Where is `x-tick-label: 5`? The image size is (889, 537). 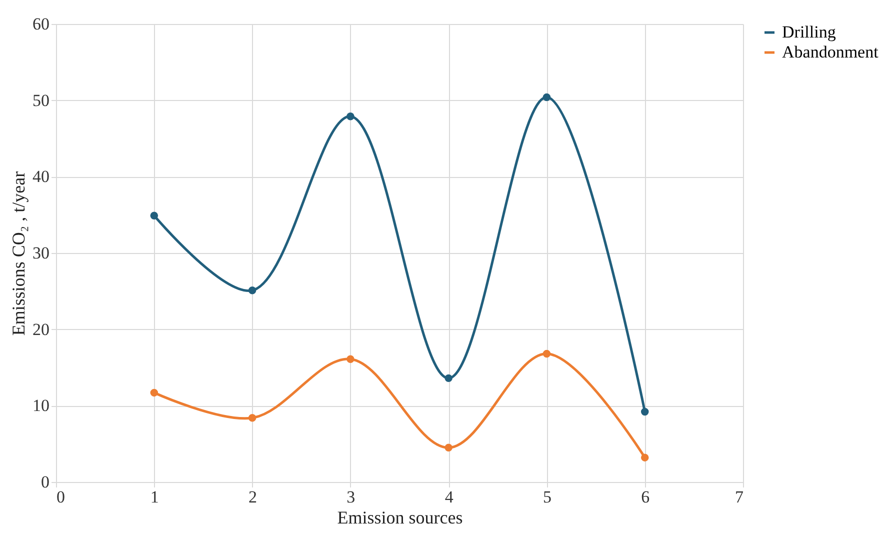 x-tick-label: 5 is located at coordinates (547, 497).